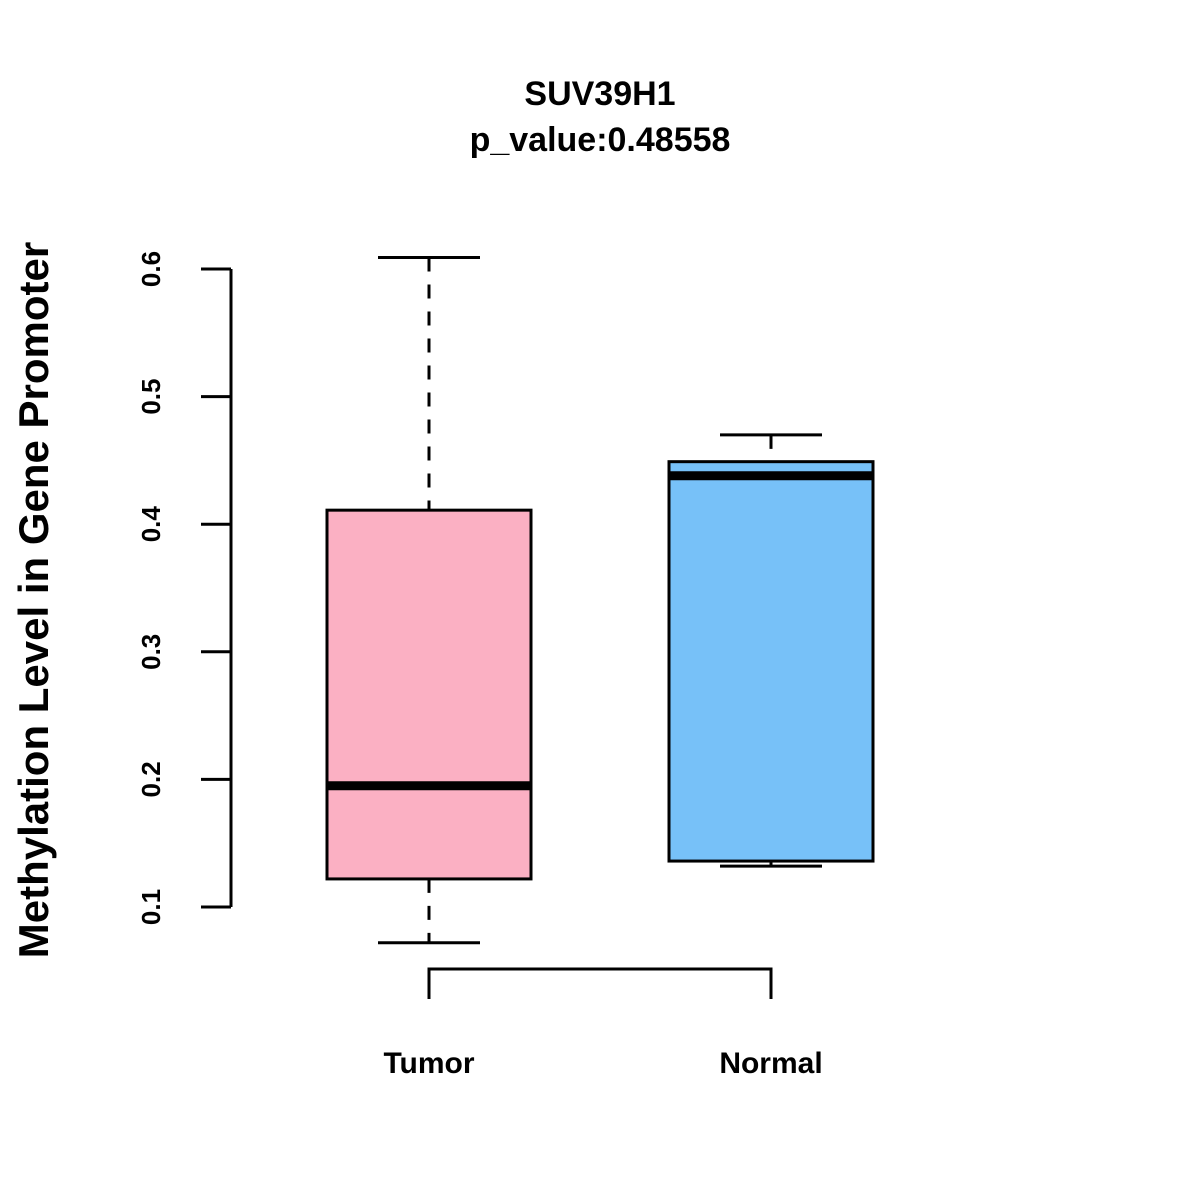 The width and height of the screenshot is (1200, 1200). I want to click on y-tick-label: 0.1, so click(151, 907).